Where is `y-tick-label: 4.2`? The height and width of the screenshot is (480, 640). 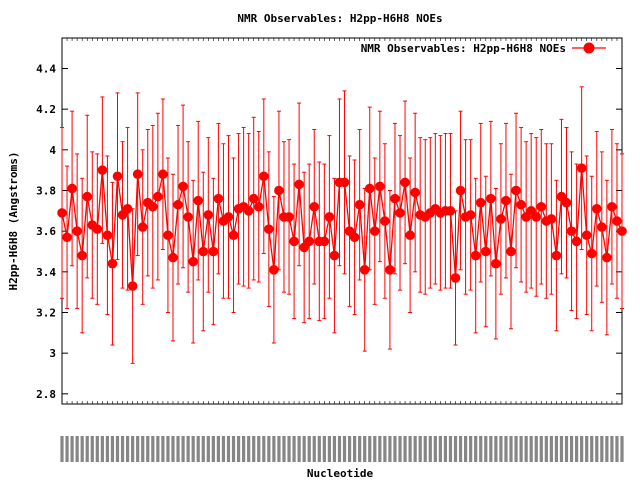 y-tick-label: 4.2 is located at coordinates (46, 109).